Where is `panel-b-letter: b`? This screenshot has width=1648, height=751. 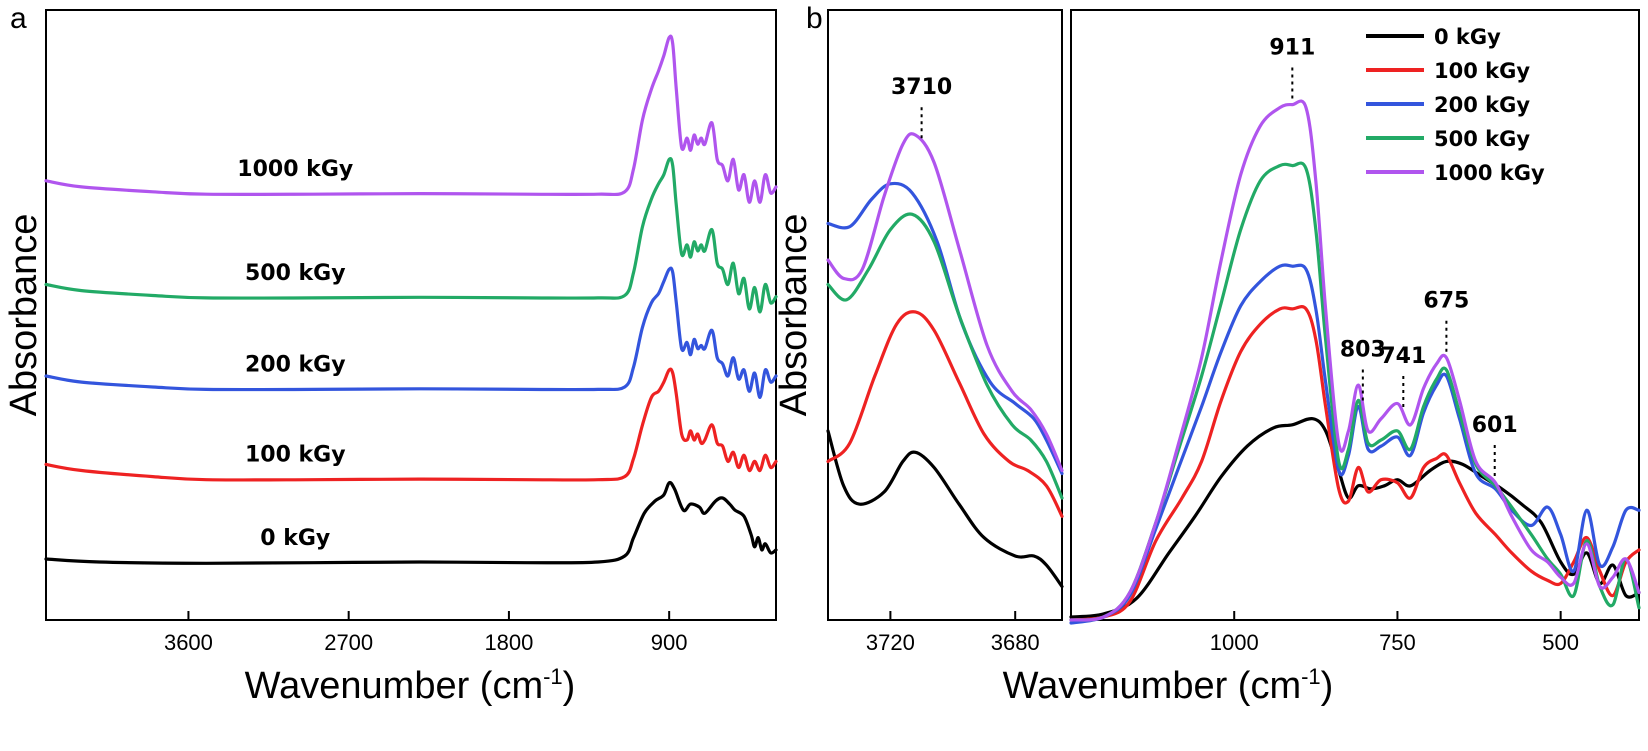
panel-b-letter: b is located at coordinates (814, 18).